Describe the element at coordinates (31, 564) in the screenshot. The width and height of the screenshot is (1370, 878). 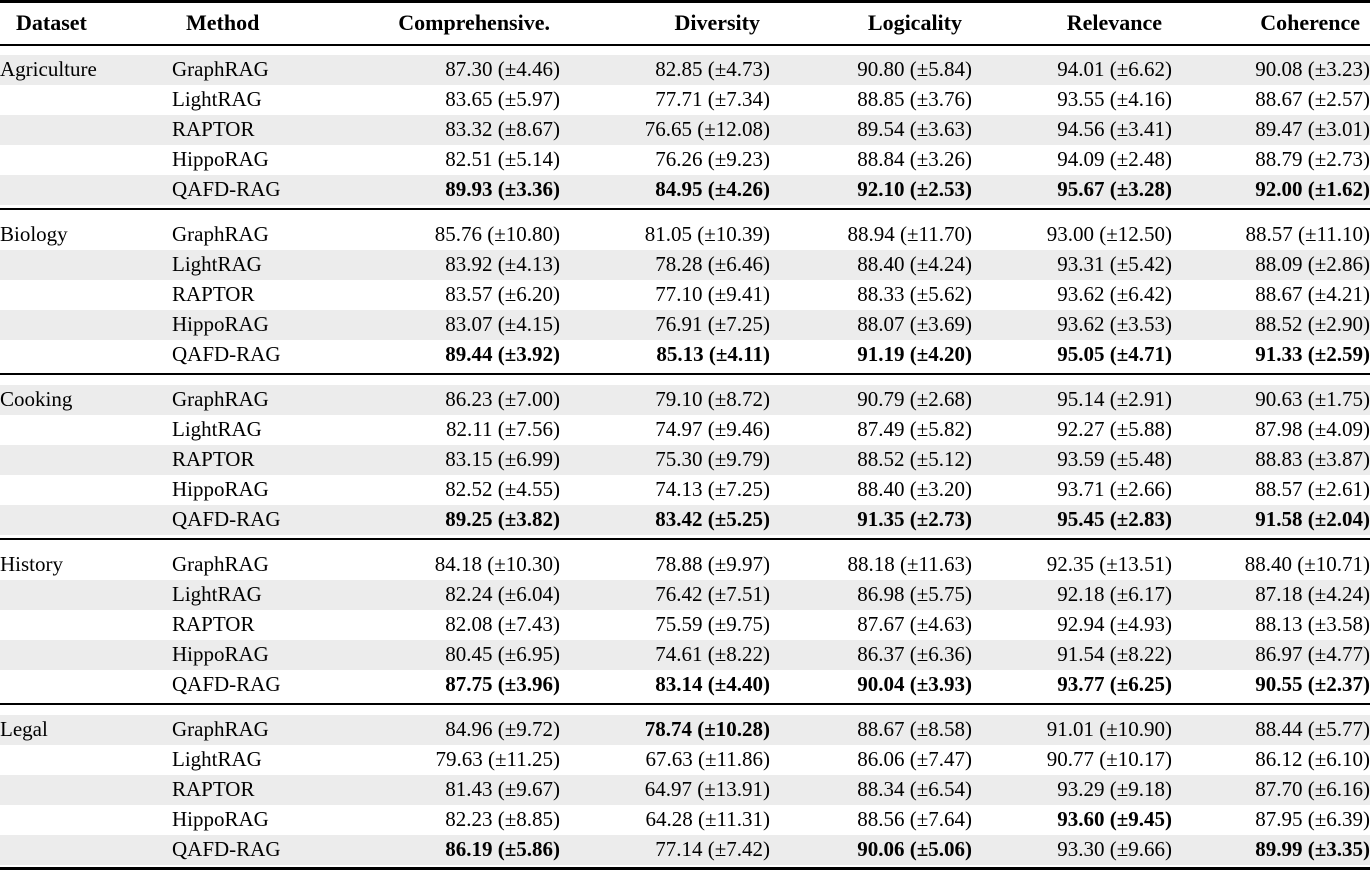
I see `dataset-label: History` at that location.